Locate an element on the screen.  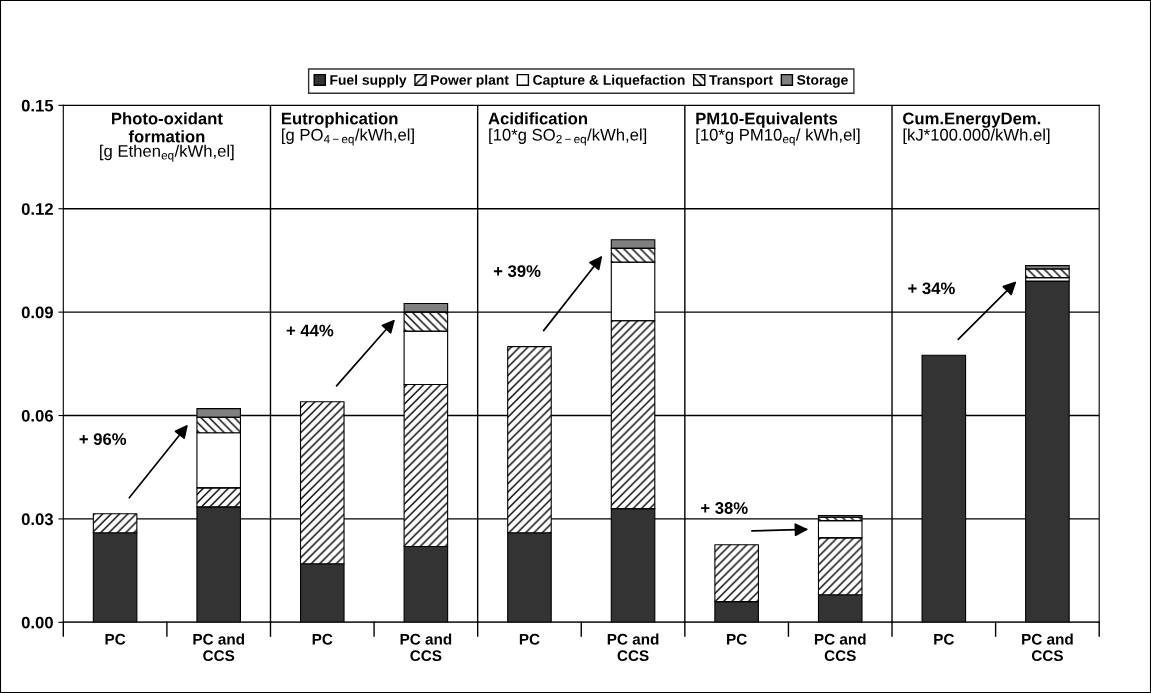
annotation: + 44% is located at coordinates (310, 330).